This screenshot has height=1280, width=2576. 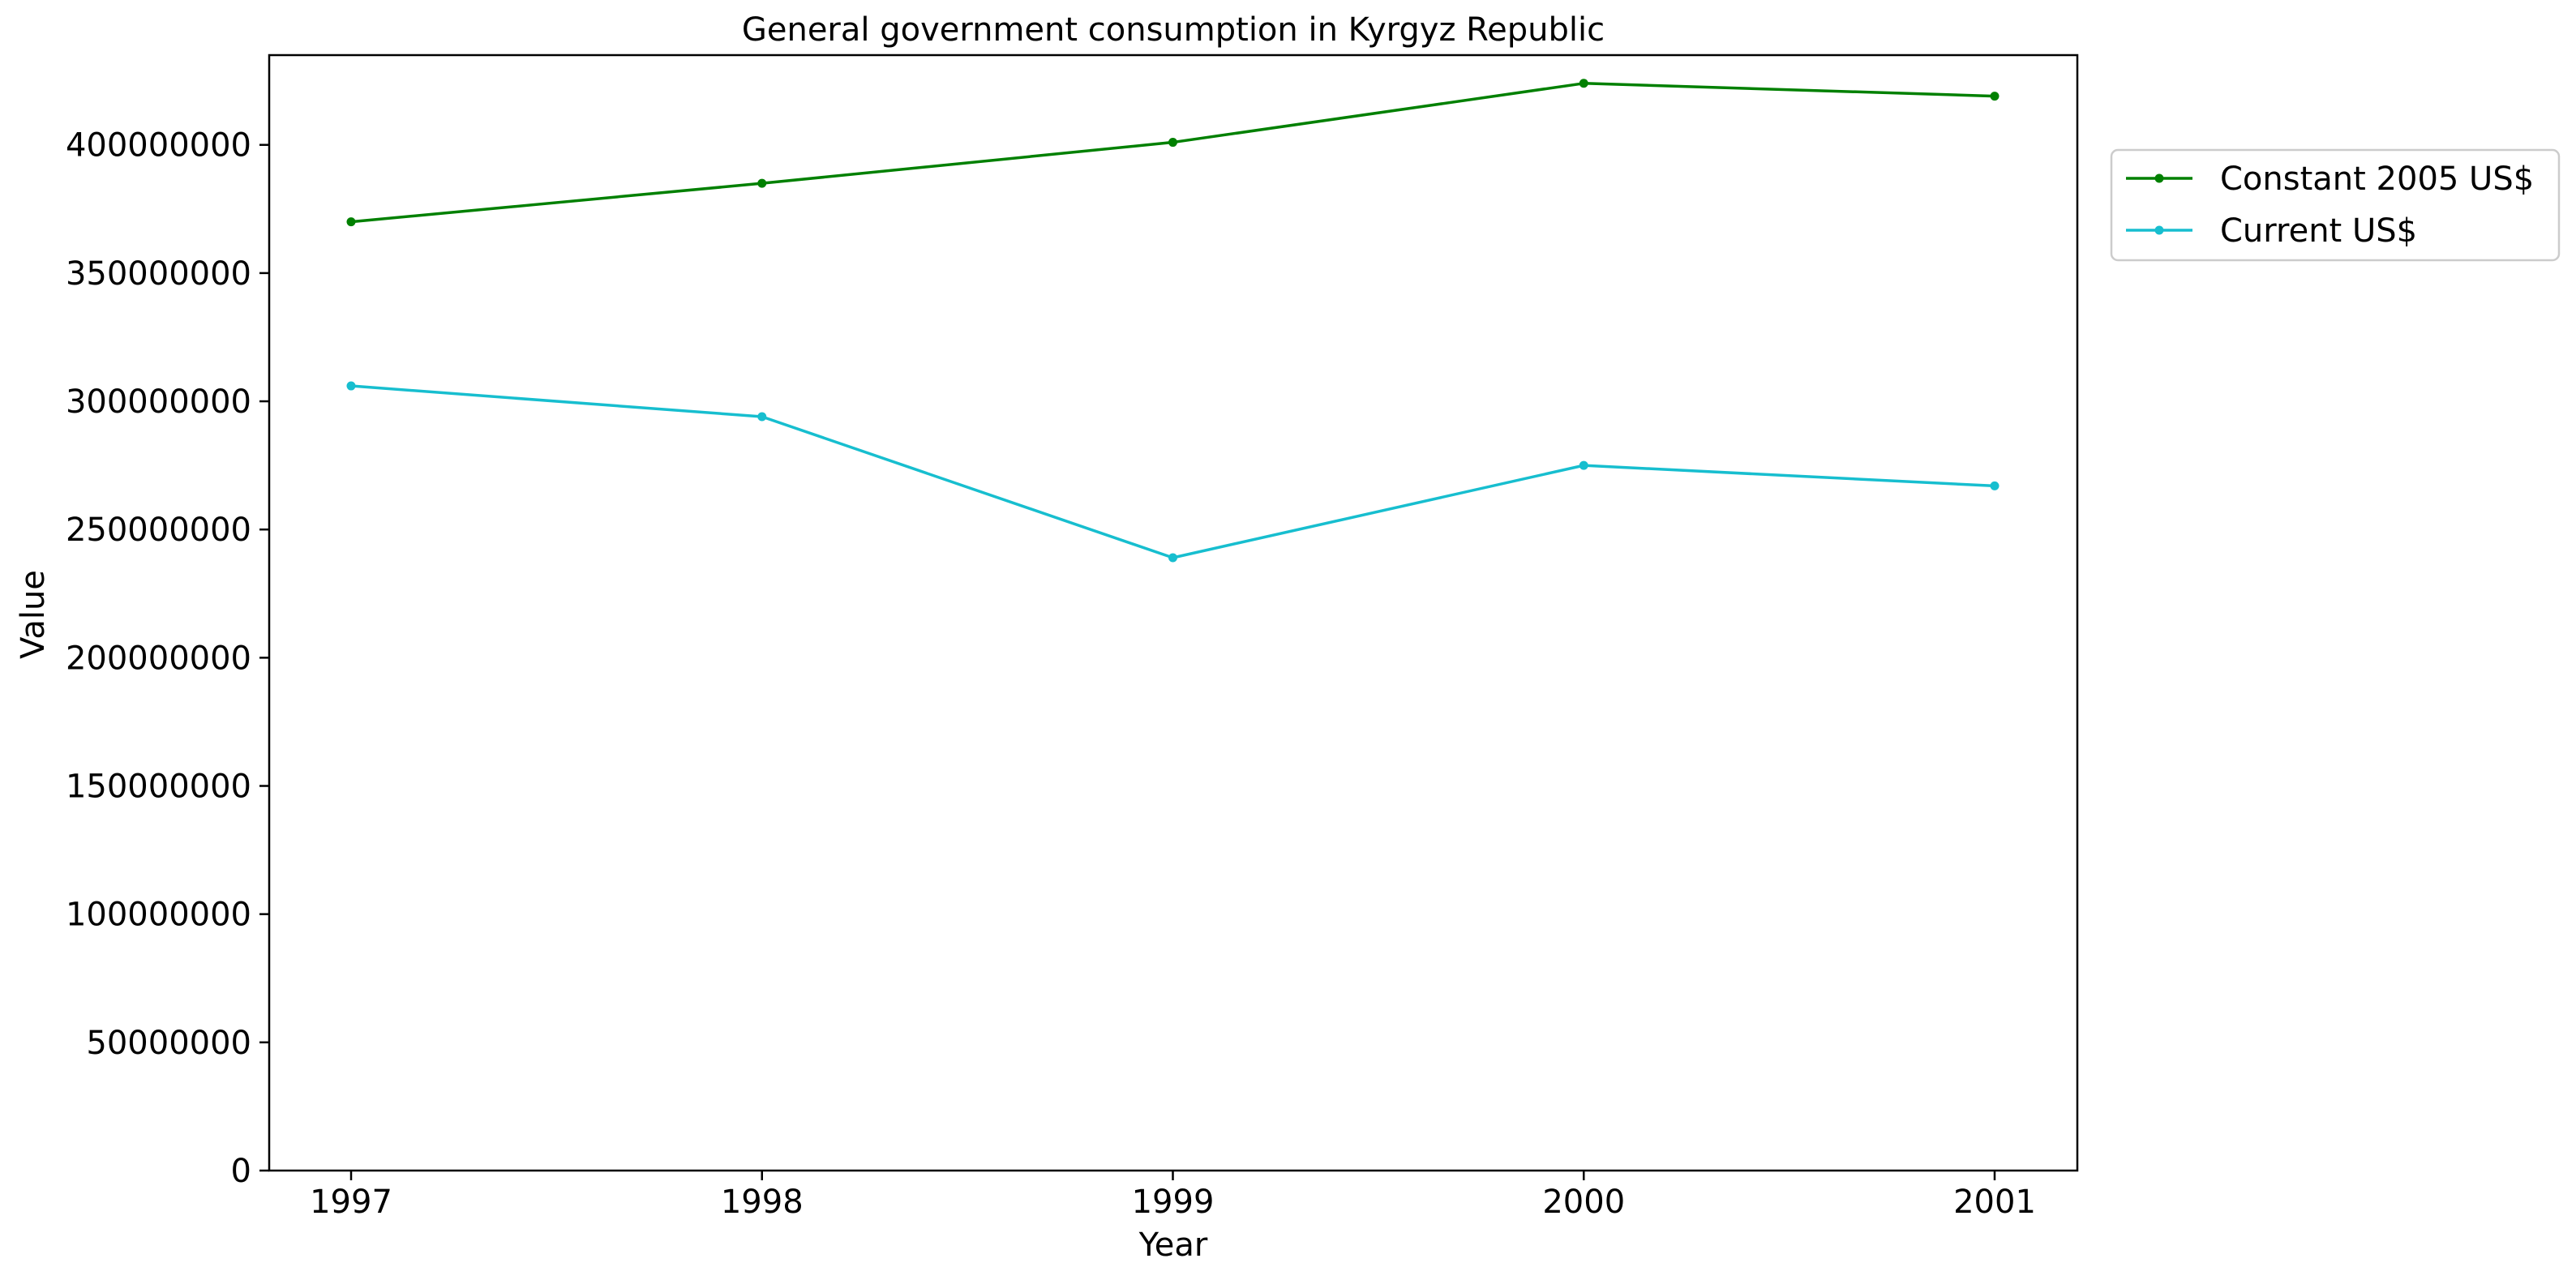 I want to click on legend-marker-current-us, so click(x=2159, y=230).